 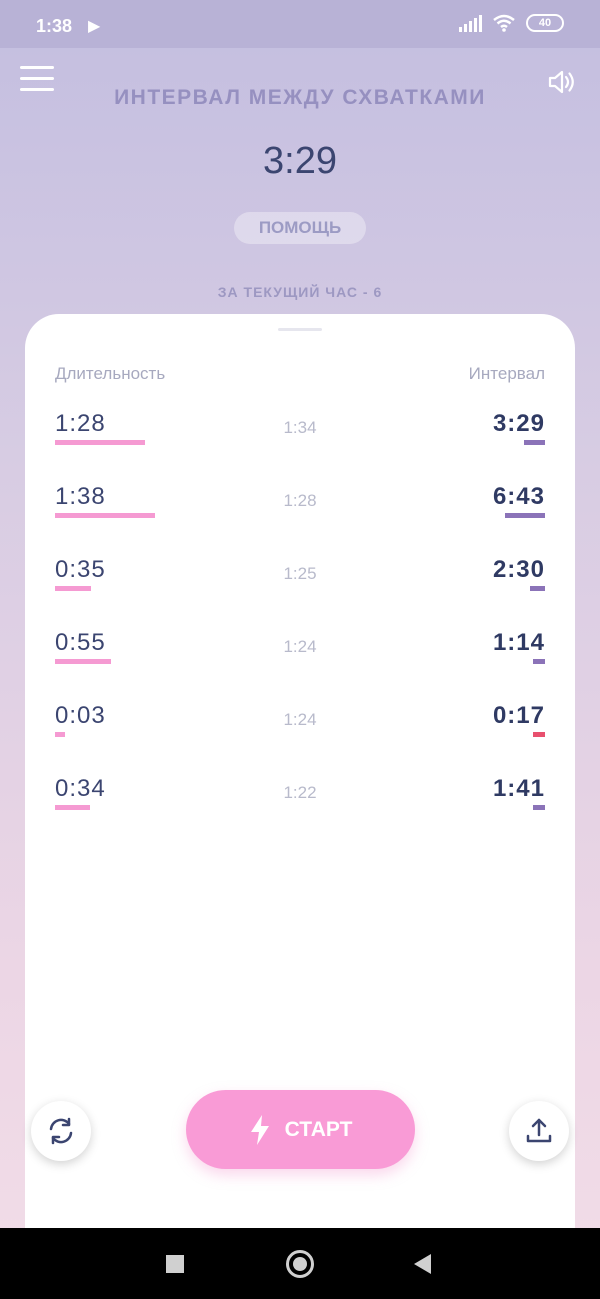 I want to click on duration-value: 0:34, so click(x=80, y=788).